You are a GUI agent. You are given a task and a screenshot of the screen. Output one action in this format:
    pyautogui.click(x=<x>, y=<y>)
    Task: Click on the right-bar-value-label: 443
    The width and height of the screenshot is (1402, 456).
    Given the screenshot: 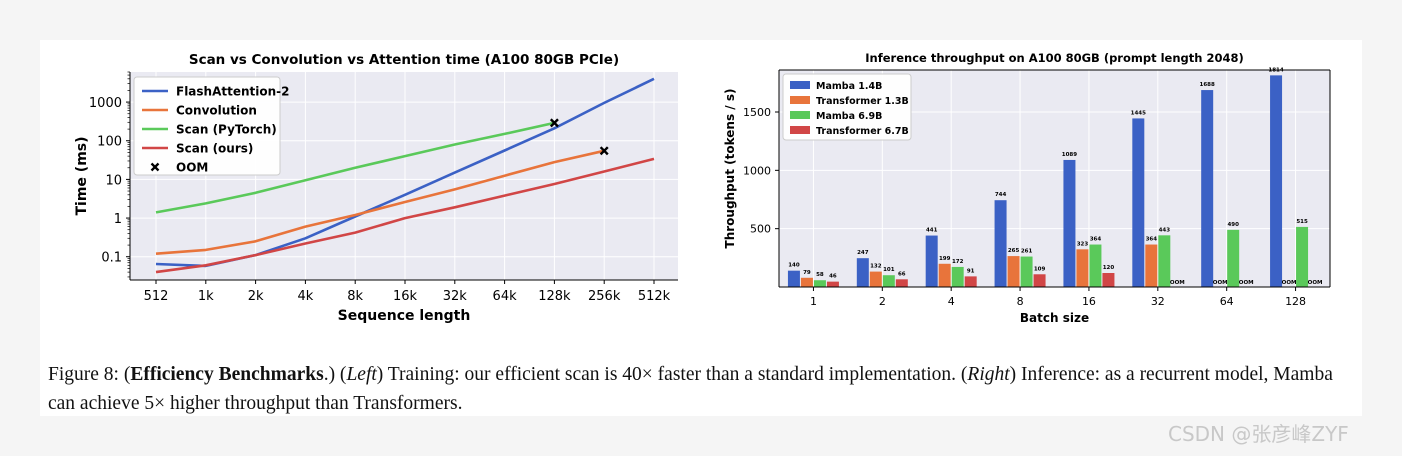 What is the action you would take?
    pyautogui.click(x=1165, y=230)
    